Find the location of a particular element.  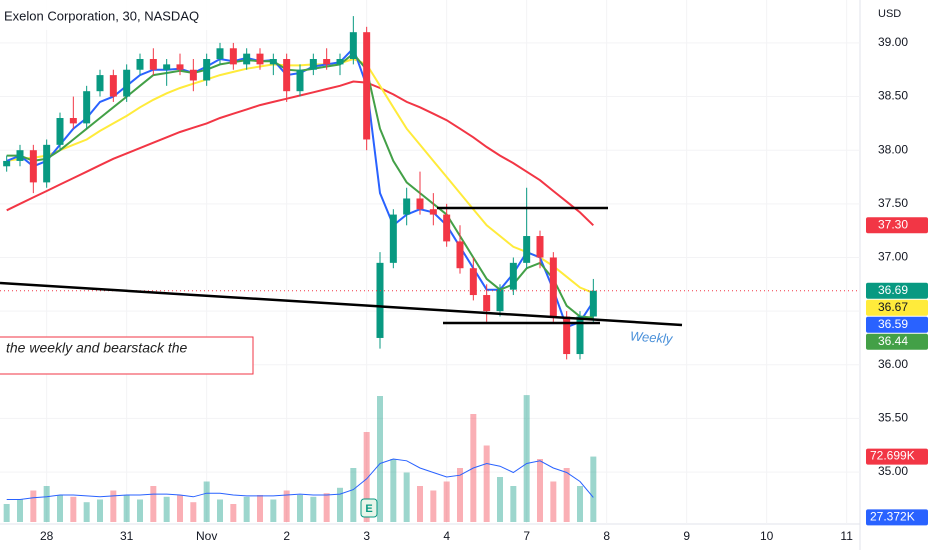

note-box is located at coordinates (127, 355).